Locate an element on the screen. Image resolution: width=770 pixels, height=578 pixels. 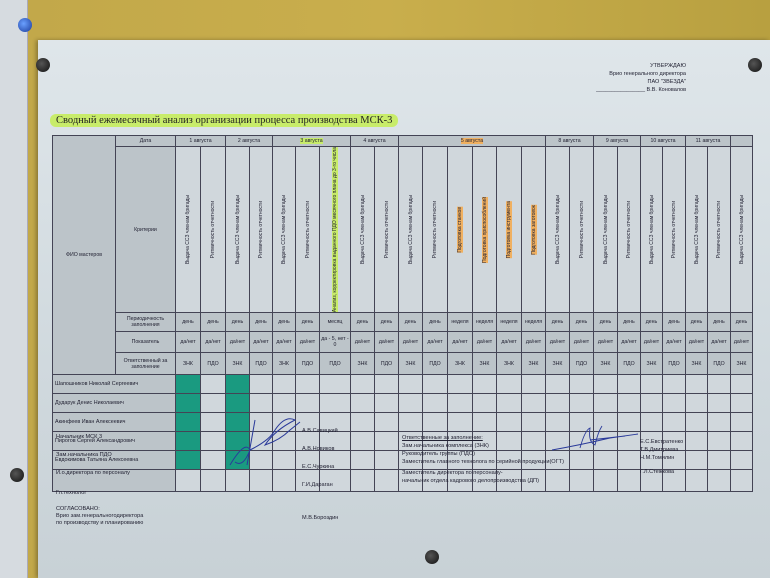
criterion-header: Выдача СCЗ членам бригады is located at coordinates (651, 229).